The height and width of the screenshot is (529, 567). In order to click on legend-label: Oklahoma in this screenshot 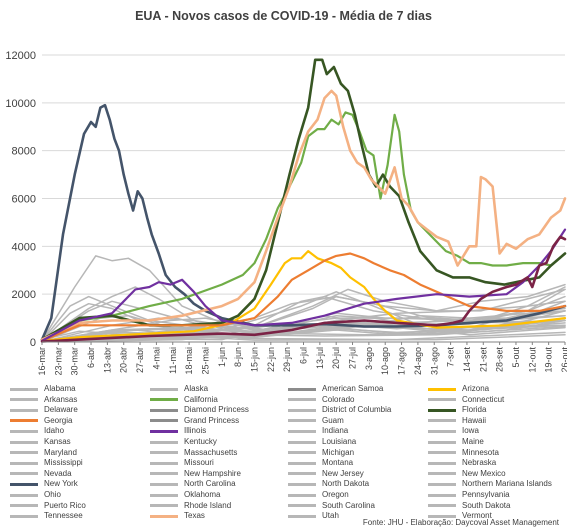, I will do `click(202, 494)`.